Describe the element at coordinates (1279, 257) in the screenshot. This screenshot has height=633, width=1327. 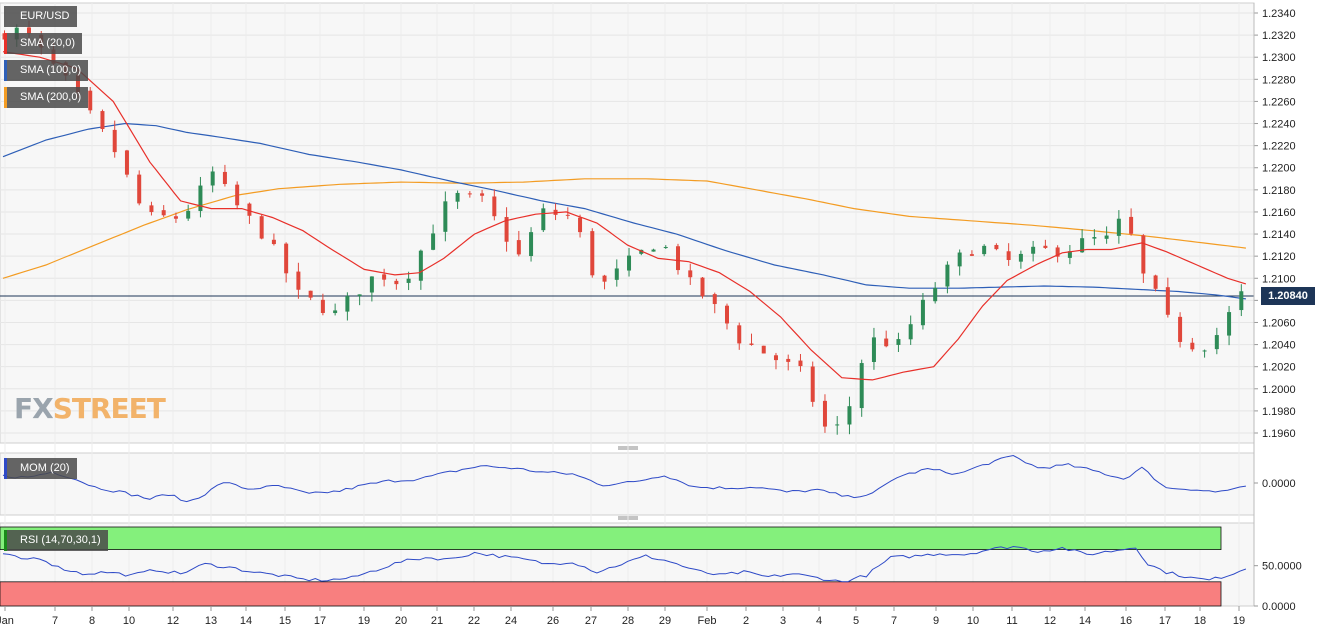
I see `y-tick-label: 1.2120` at that location.